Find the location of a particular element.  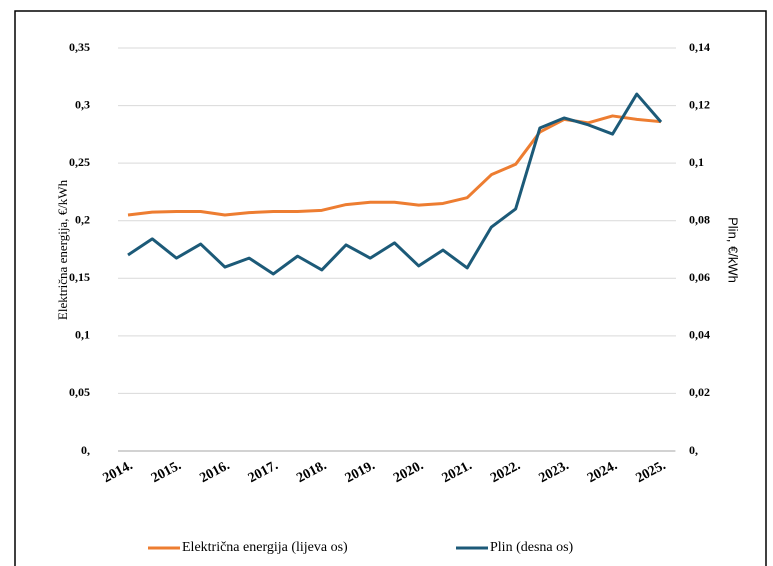

y2-tick-label: 0,06 is located at coordinates (699, 277).